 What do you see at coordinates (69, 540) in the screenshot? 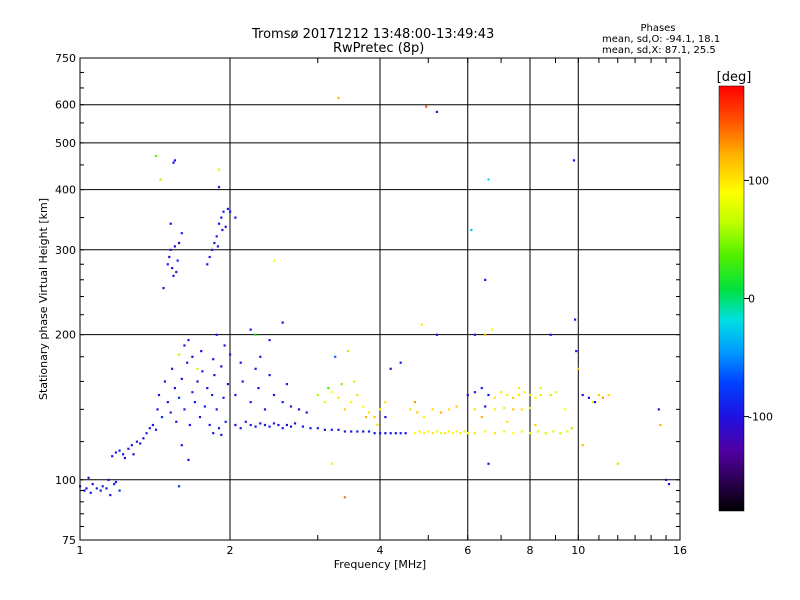
I see `y-tick-label: 75` at bounding box center [69, 540].